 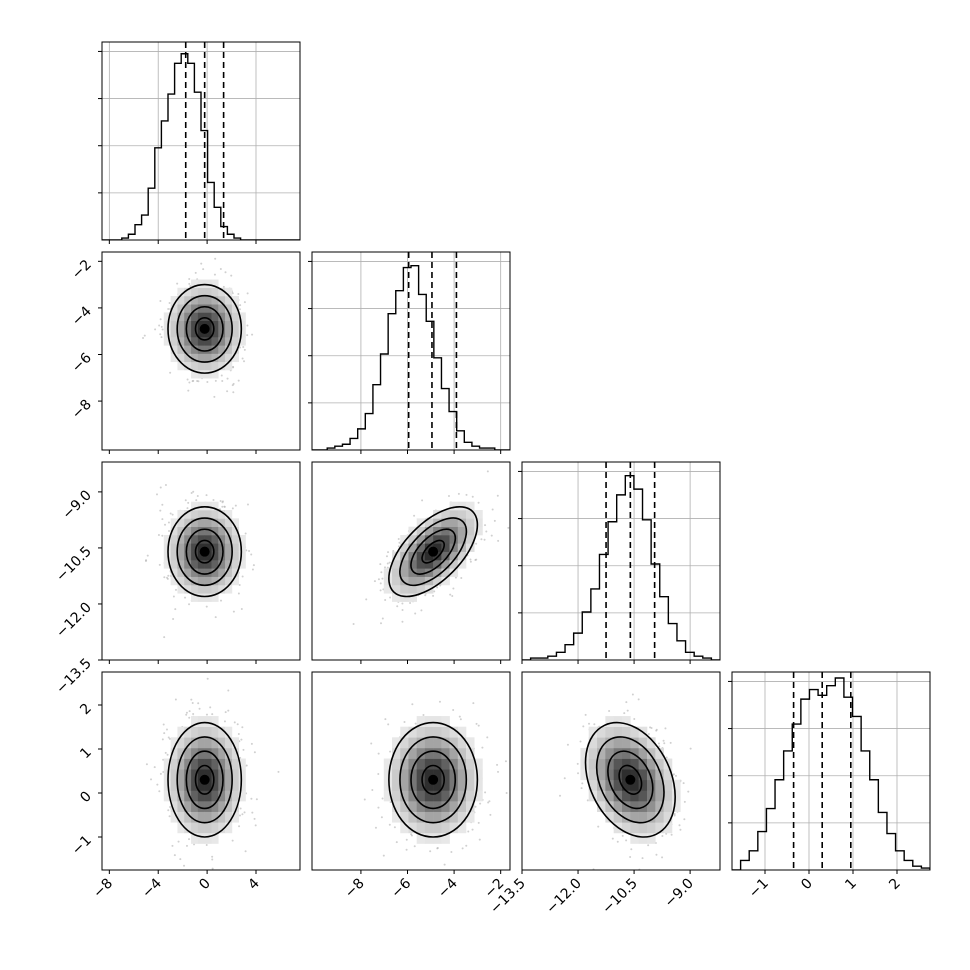 What do you see at coordinates (355, 889) in the screenshot?
I see `x-tick-label: −8` at bounding box center [355, 889].